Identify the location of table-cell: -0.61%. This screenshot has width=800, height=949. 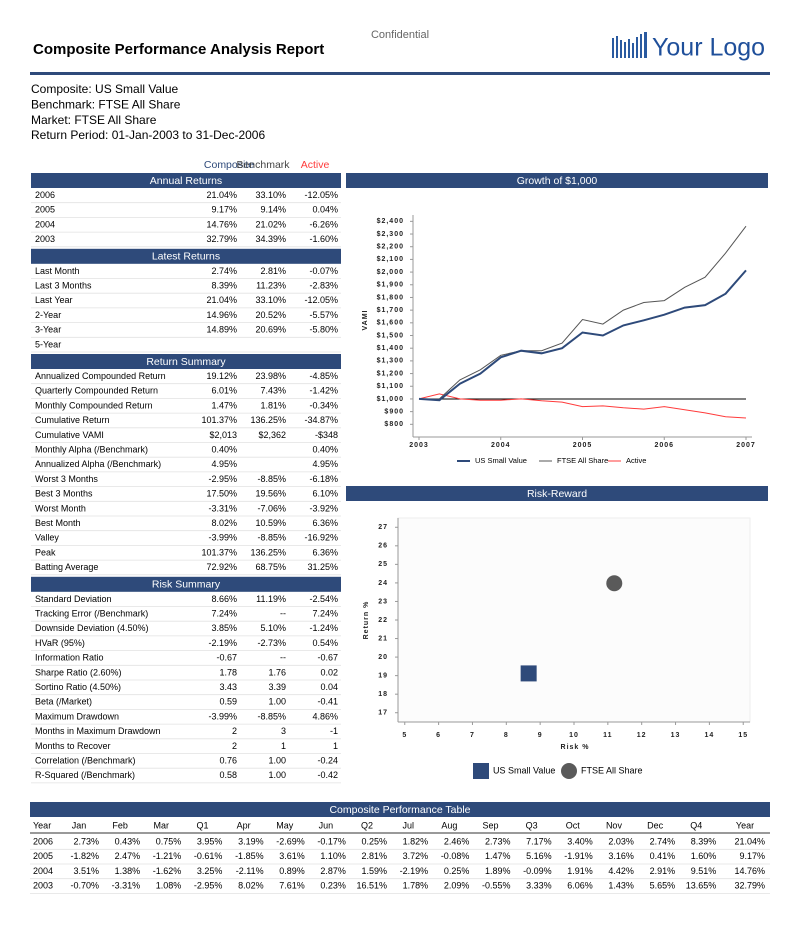
(208, 856).